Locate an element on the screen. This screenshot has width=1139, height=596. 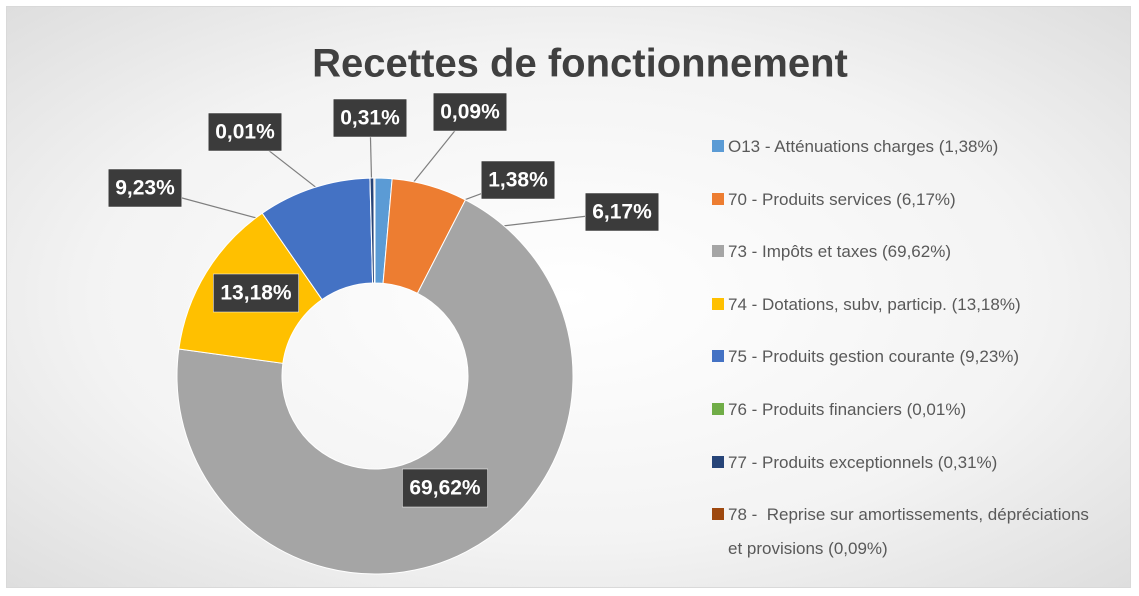
data-label: 6,17% is located at coordinates (622, 212).